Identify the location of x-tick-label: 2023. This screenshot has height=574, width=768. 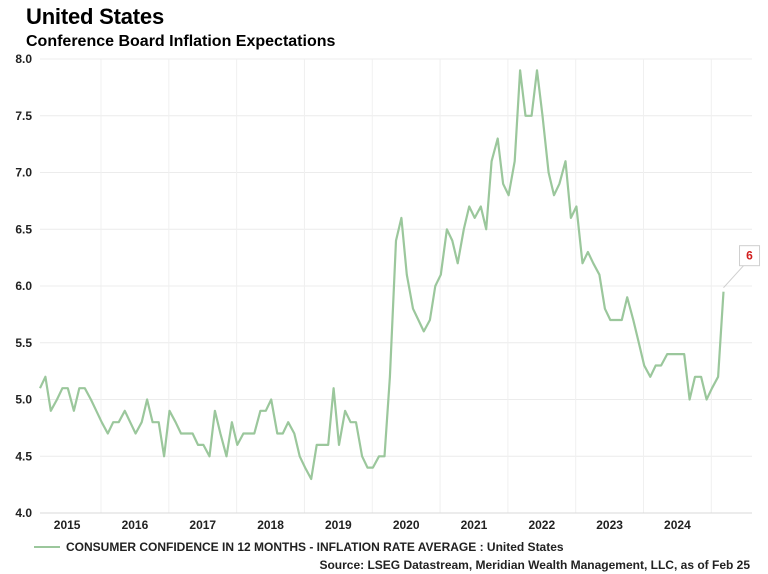
(609, 525).